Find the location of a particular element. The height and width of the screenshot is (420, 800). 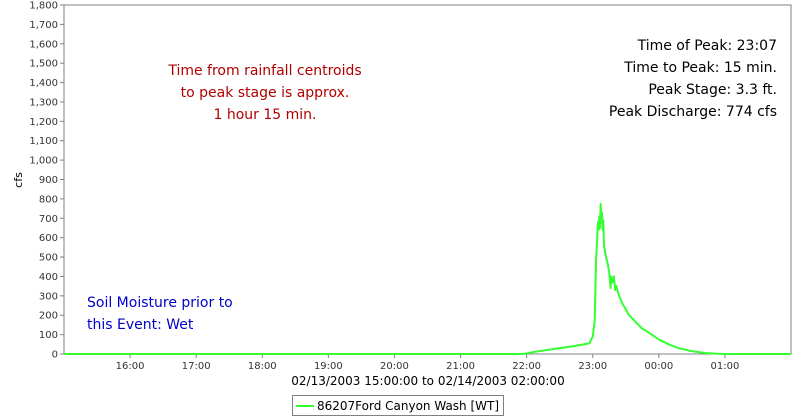

y-tick-label: 400 is located at coordinates (48, 277).